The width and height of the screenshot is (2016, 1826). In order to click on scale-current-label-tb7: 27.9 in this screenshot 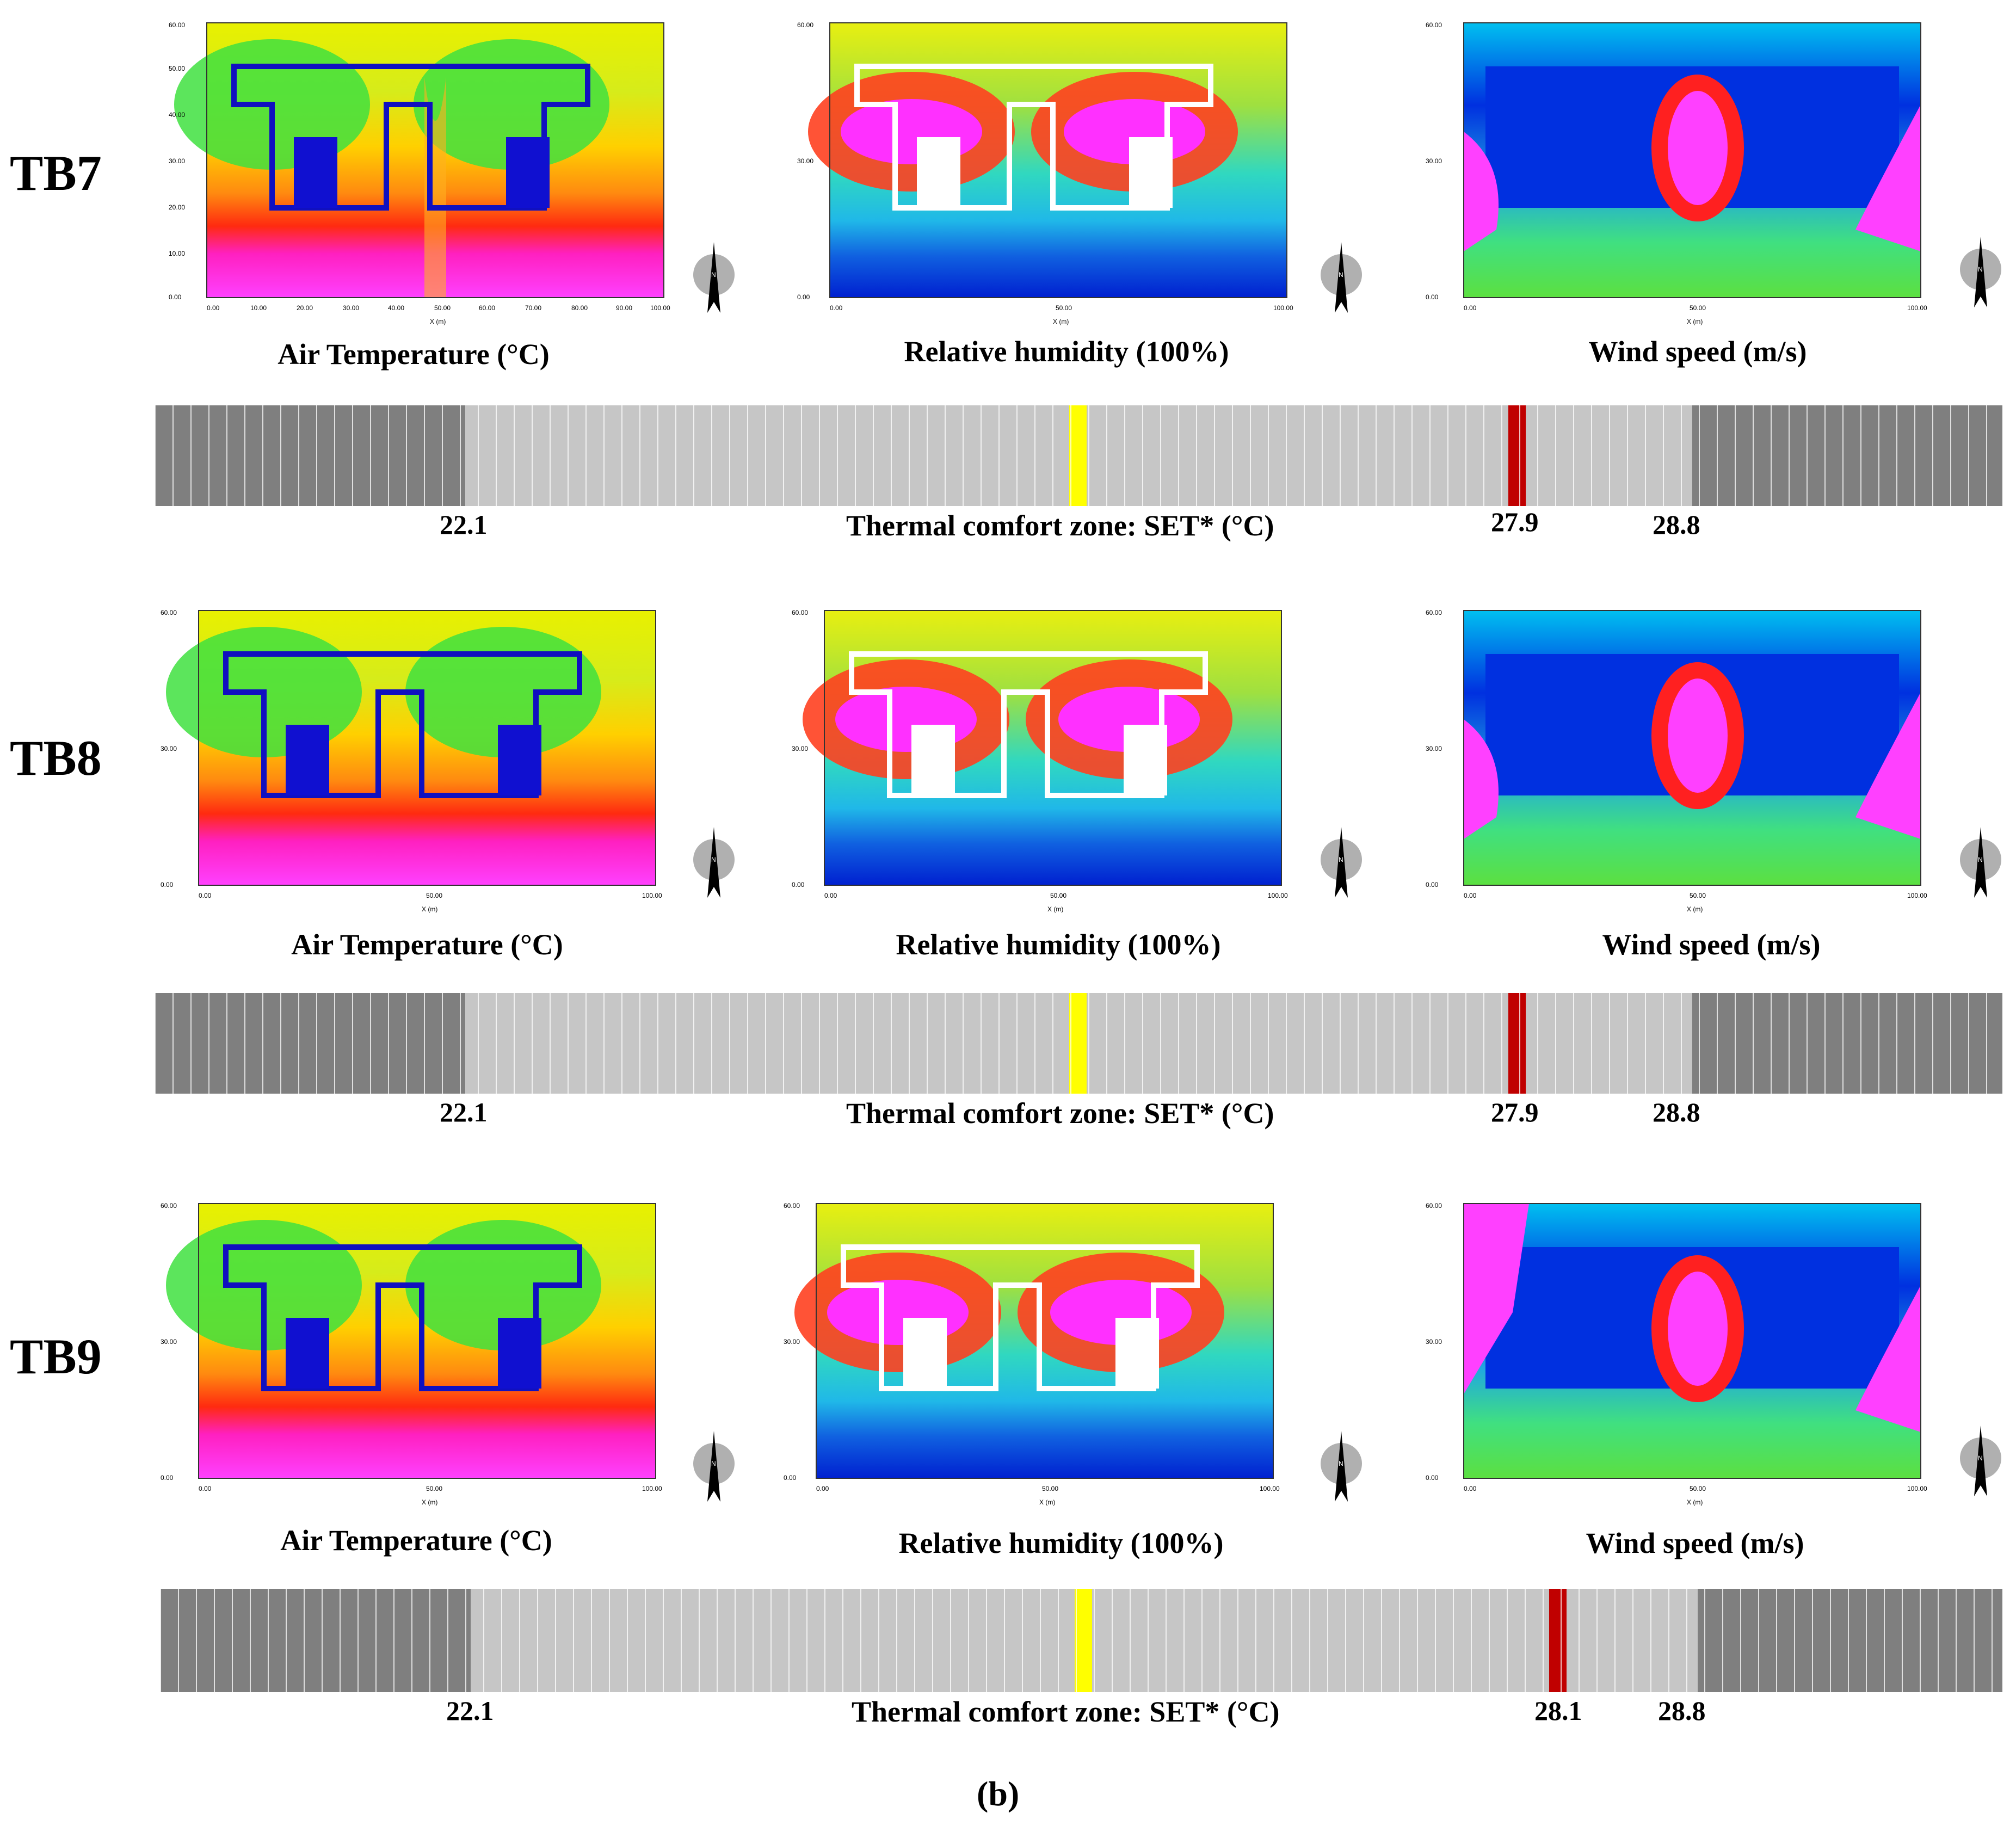, I will do `click(1515, 522)`.